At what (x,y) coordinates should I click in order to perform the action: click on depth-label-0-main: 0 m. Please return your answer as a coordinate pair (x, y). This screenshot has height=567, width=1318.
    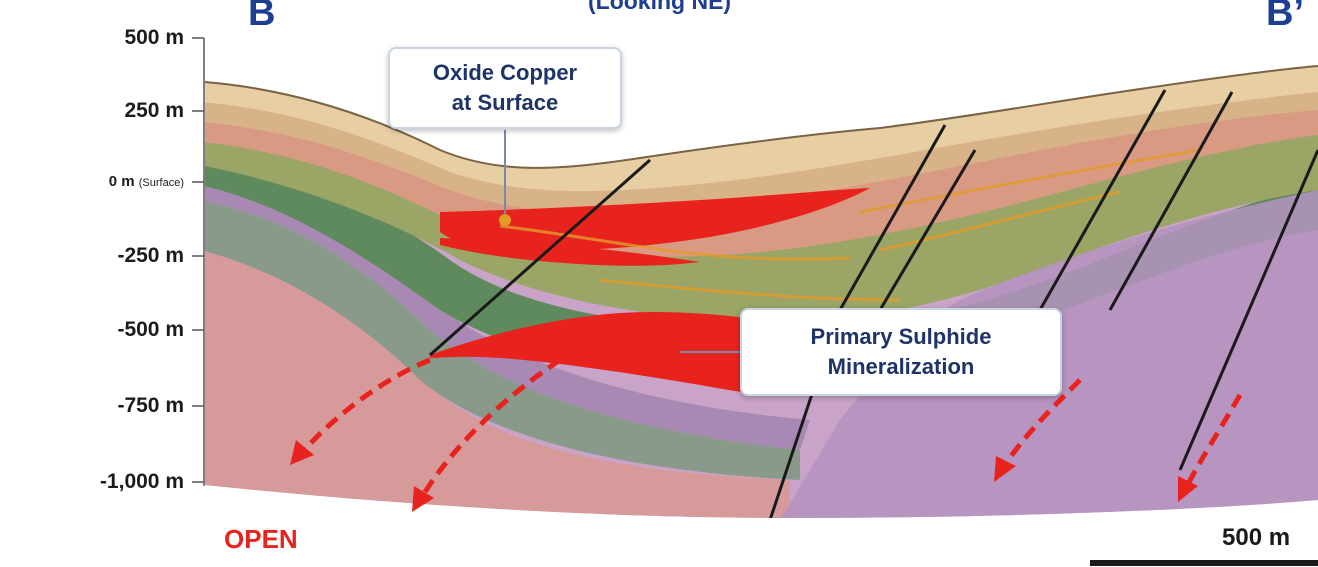
    Looking at the image, I should click on (121, 181).